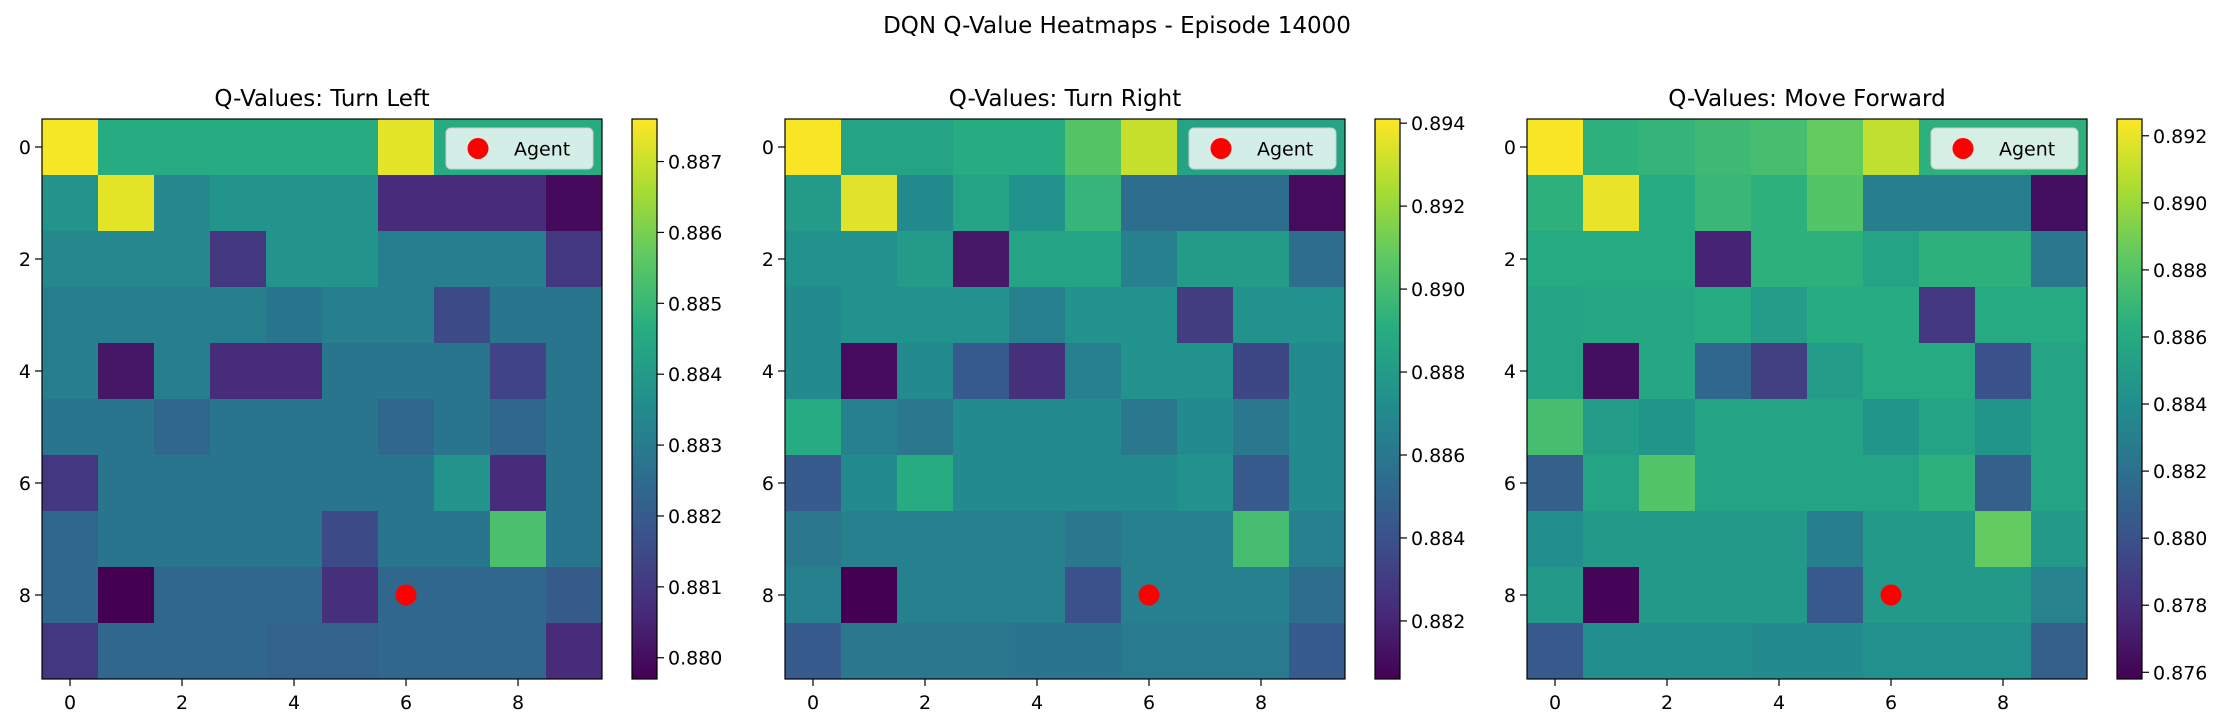  What do you see at coordinates (2180, 405) in the screenshot?
I see `colorbar-tick-label: 0.884` at bounding box center [2180, 405].